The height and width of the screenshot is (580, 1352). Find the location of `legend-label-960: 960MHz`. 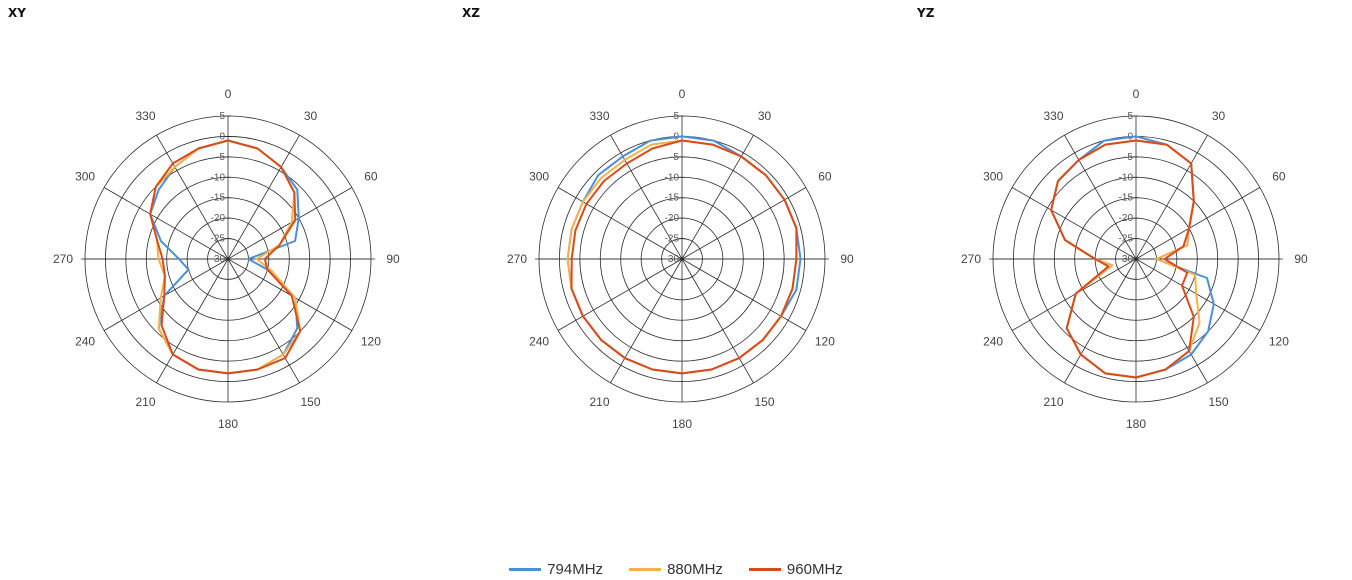

legend-label-960: 960MHz is located at coordinates (814, 569).